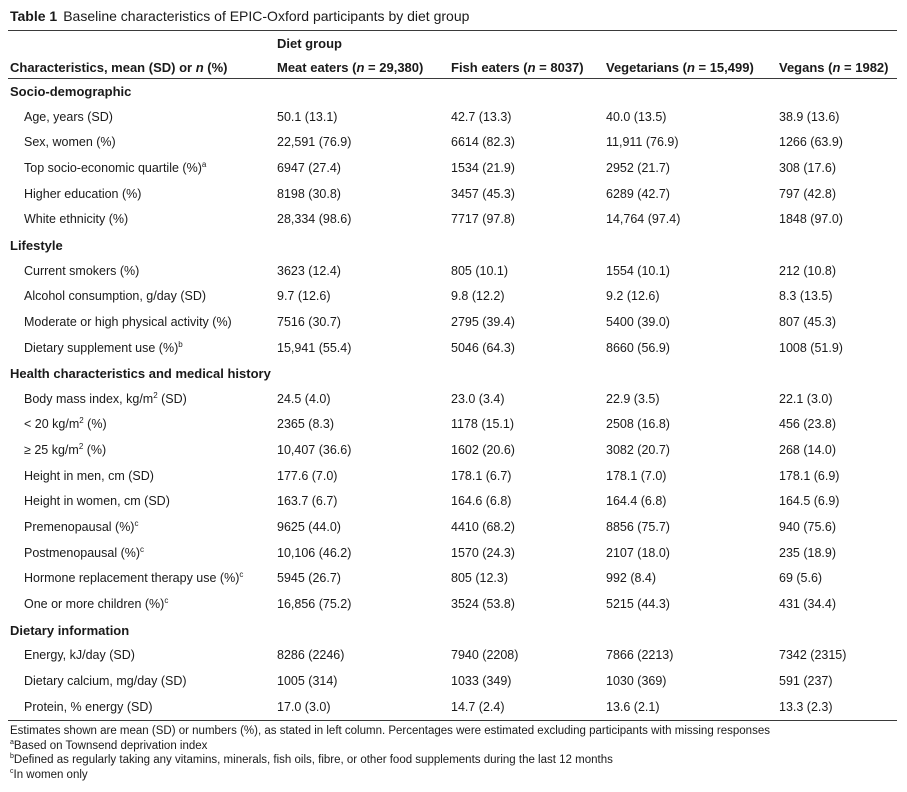 Image resolution: width=907 pixels, height=792 pixels. Describe the element at coordinates (809, 116) in the screenshot. I see `table-cell: 38.9 (13.6)` at that location.